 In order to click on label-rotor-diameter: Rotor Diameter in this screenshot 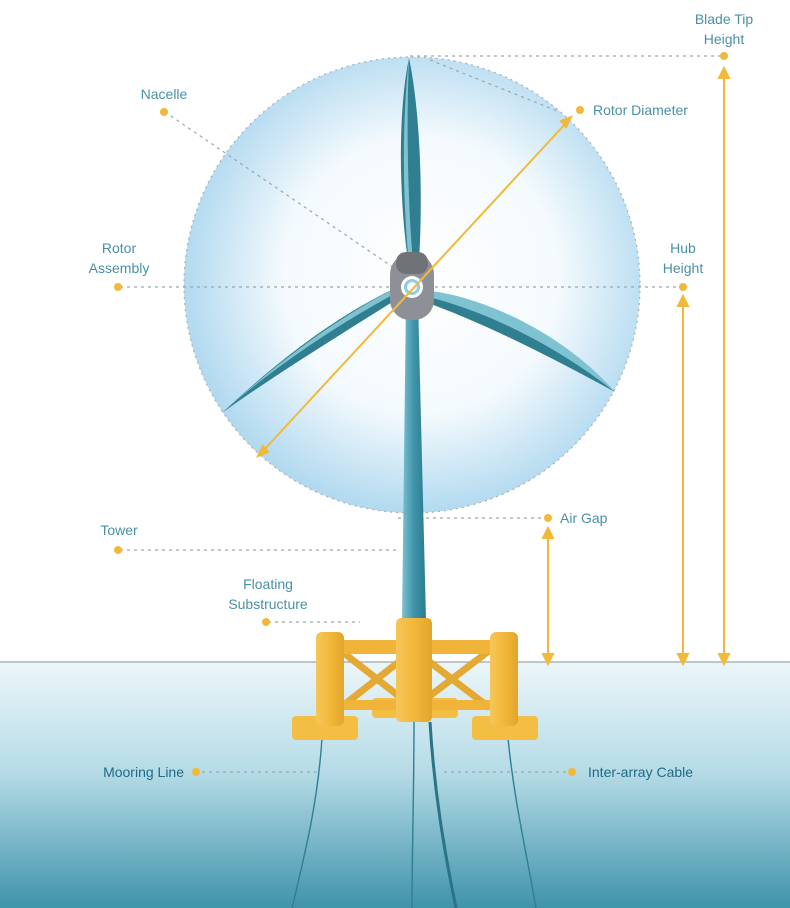, I will do `click(640, 110)`.